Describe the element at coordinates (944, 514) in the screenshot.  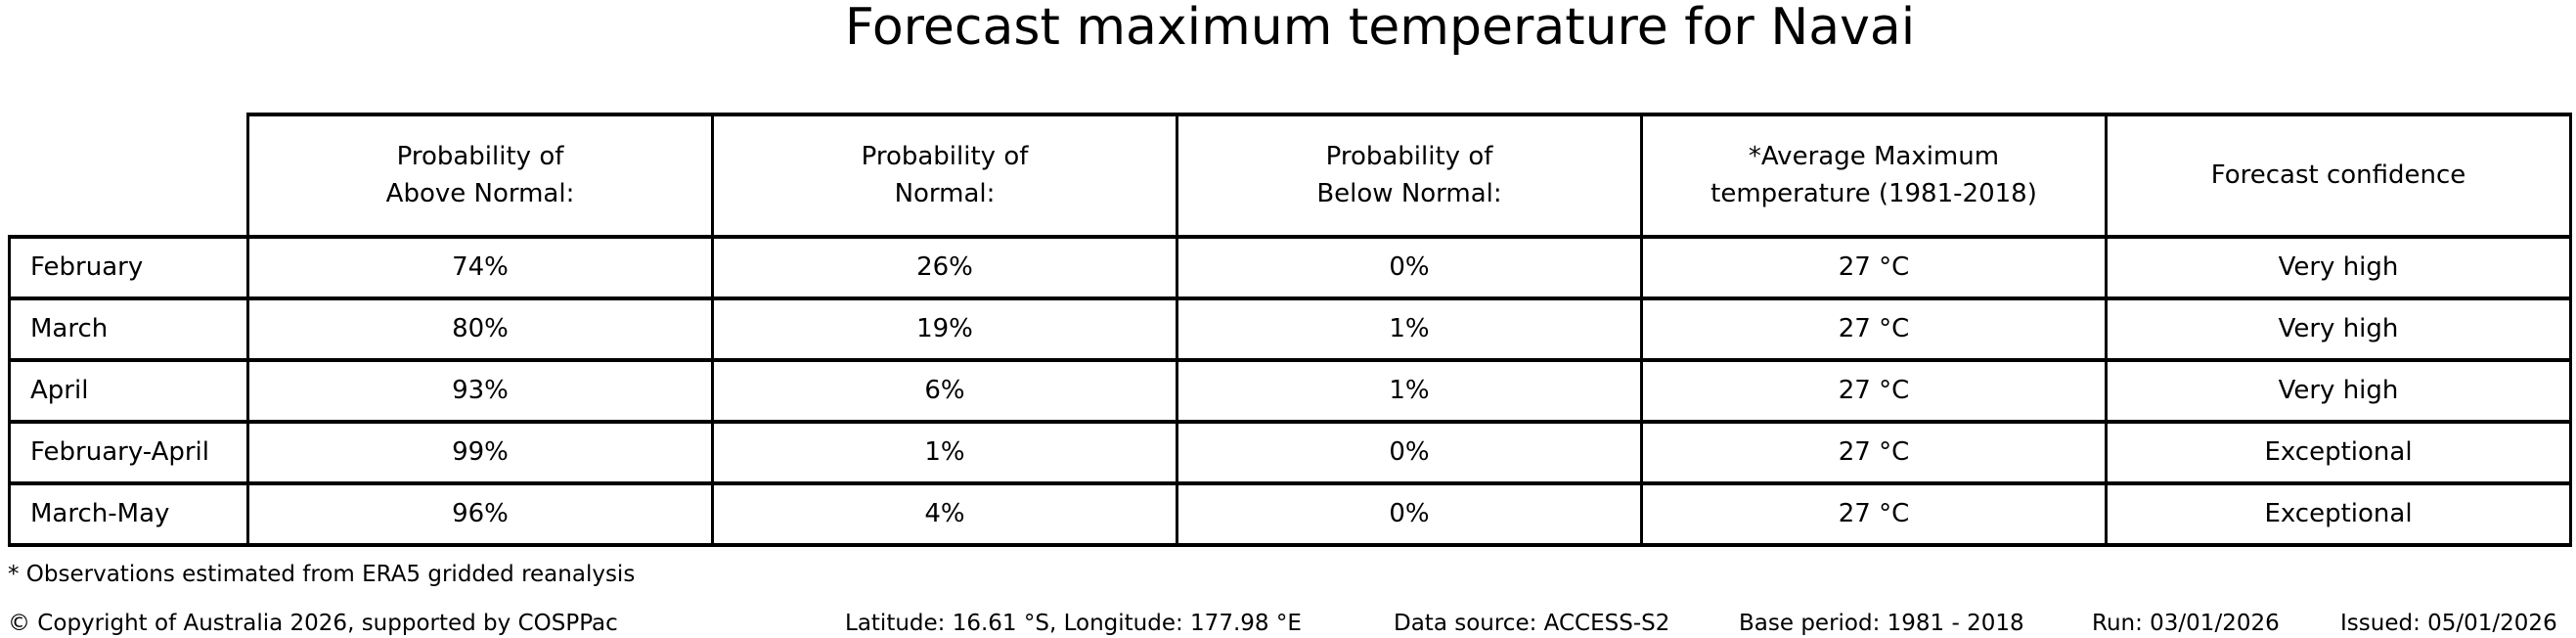
I see `prob-normal-cell: 4%` at that location.